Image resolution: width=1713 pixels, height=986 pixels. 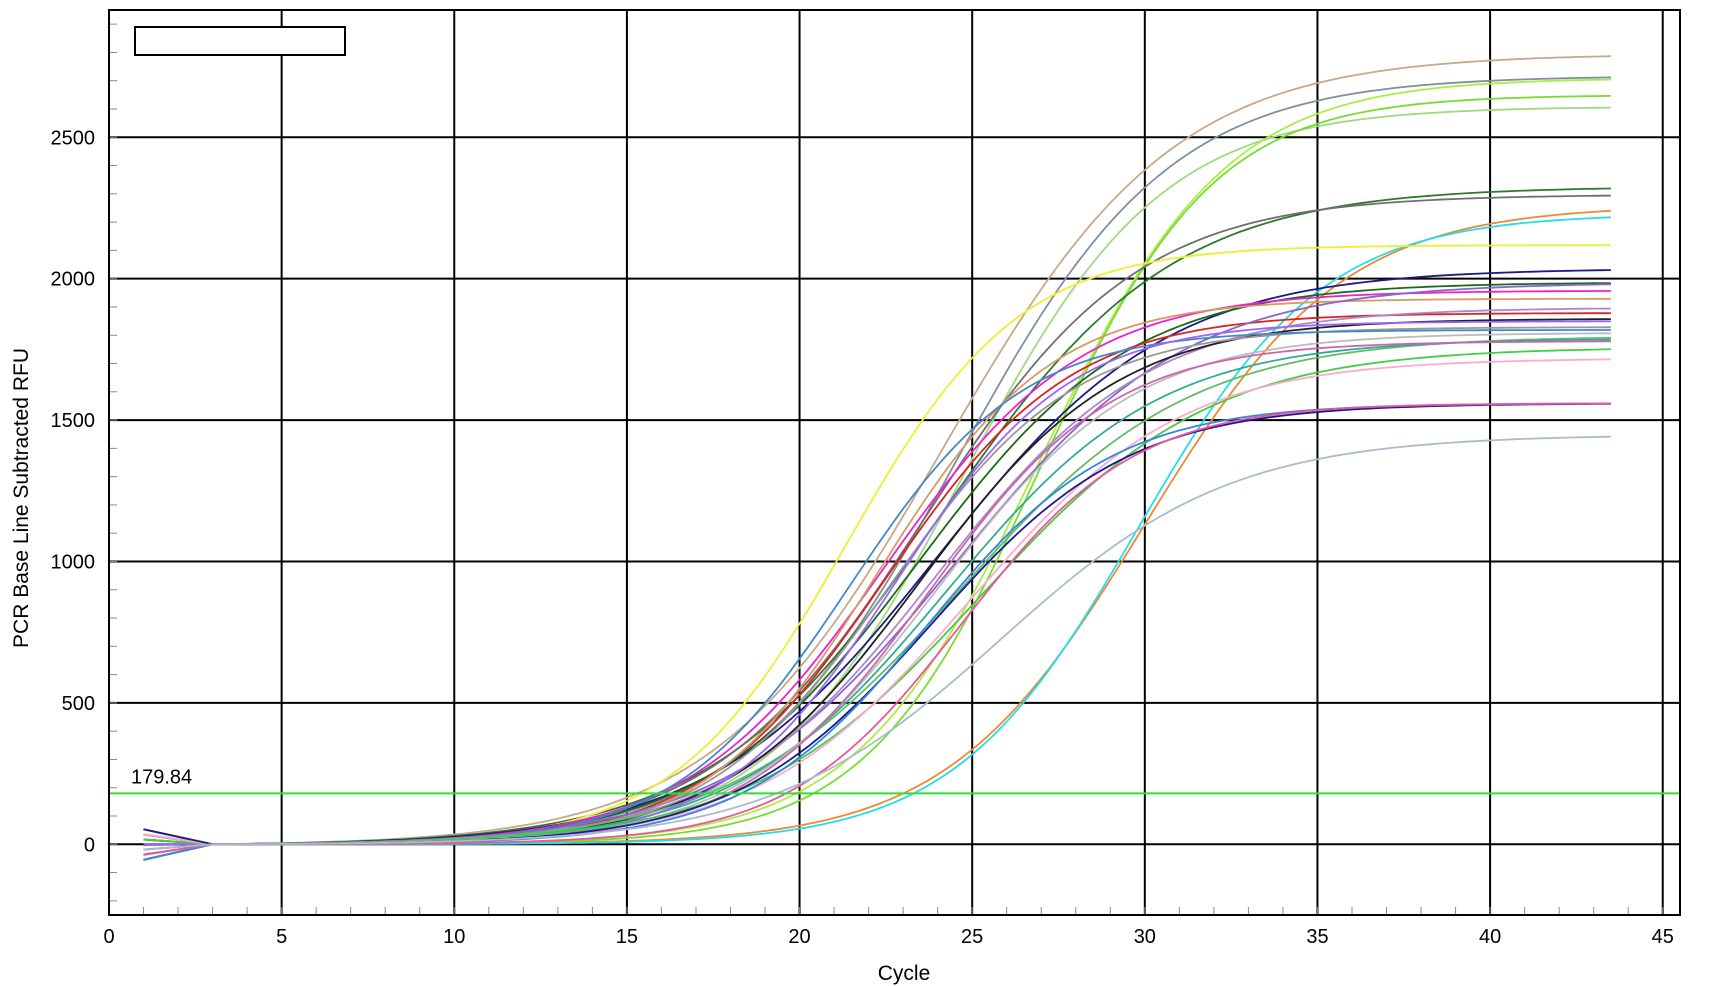 What do you see at coordinates (1145, 937) in the screenshot?
I see `x-tick-label: 30` at bounding box center [1145, 937].